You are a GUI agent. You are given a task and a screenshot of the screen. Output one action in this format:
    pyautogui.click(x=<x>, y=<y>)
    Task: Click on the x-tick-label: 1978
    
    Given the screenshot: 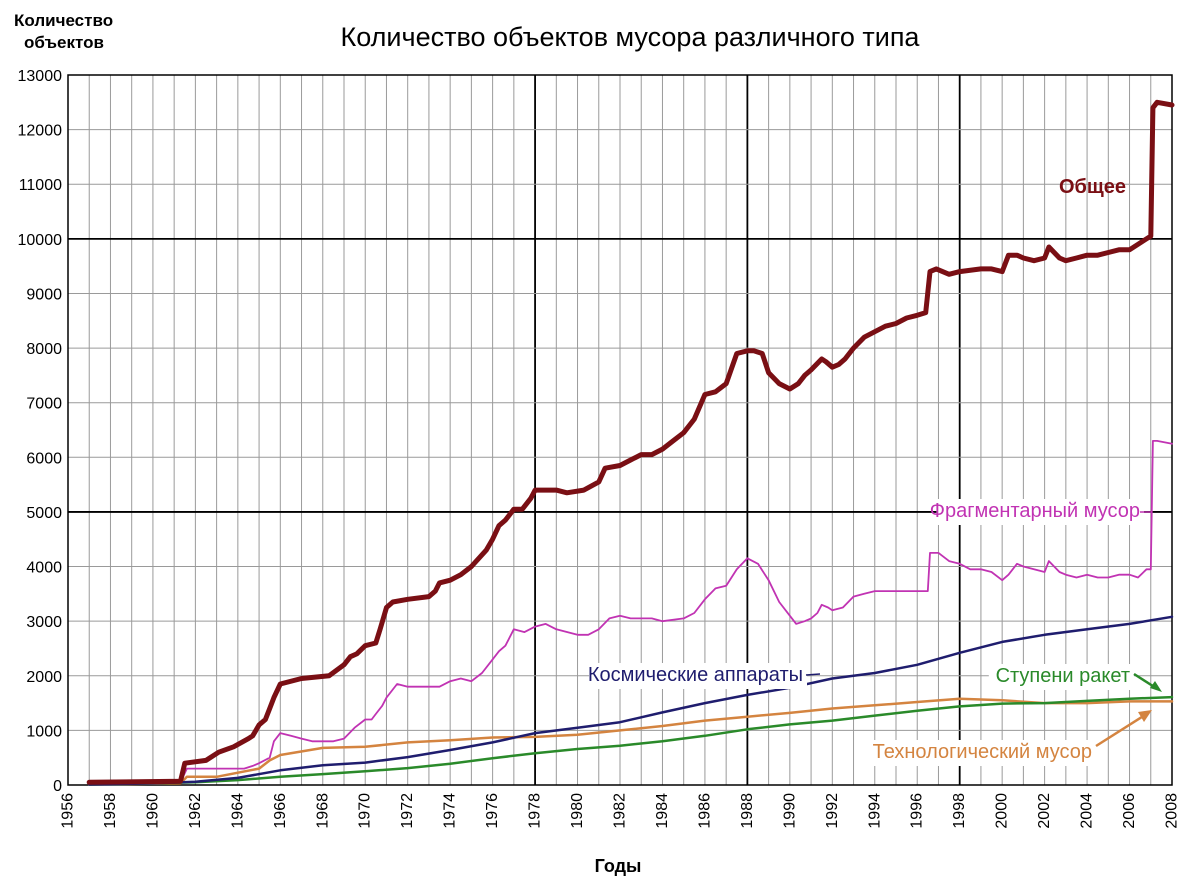 What is the action you would take?
    pyautogui.click(x=535, y=811)
    